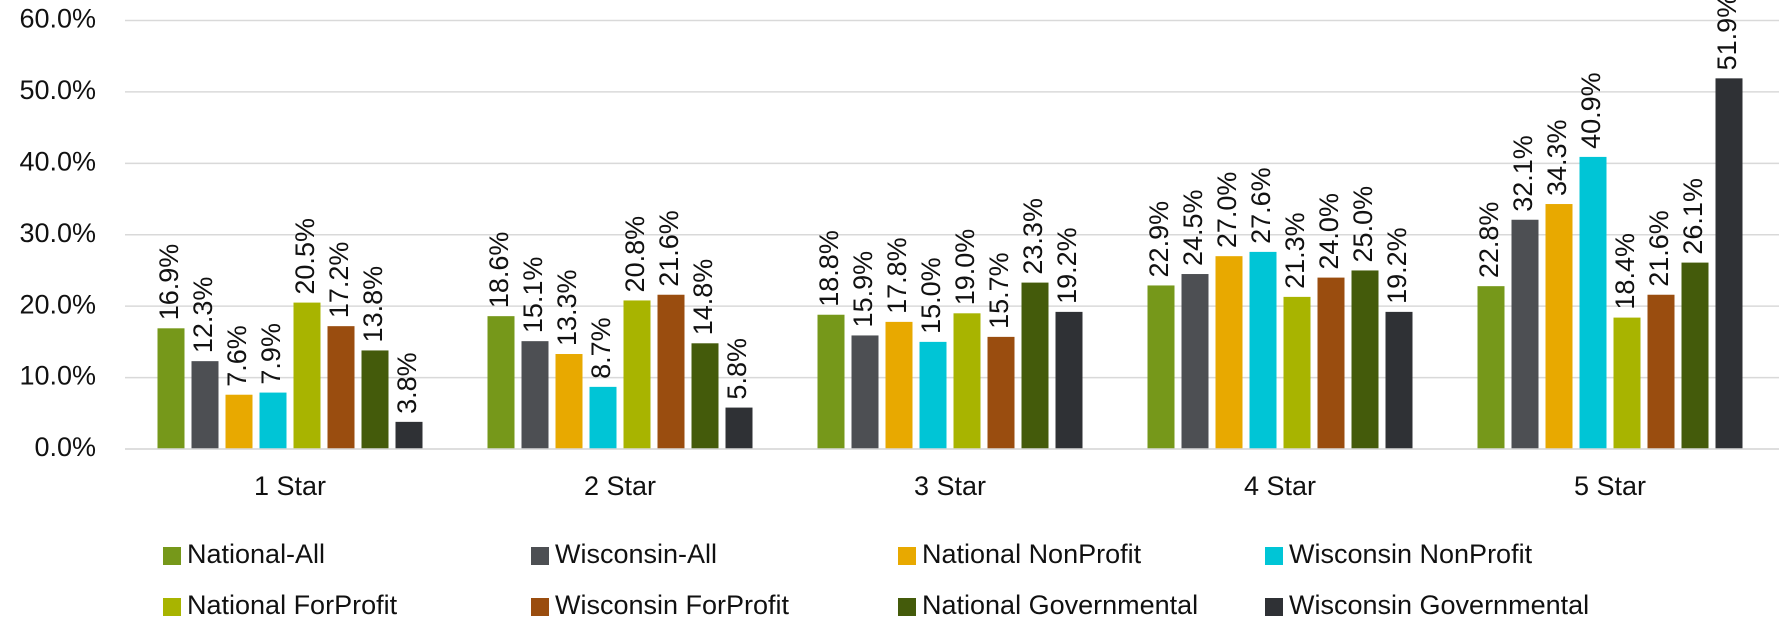 The height and width of the screenshot is (621, 1779). Describe the element at coordinates (1610, 486) in the screenshot. I see `x-tick-label: 5 Star` at that location.